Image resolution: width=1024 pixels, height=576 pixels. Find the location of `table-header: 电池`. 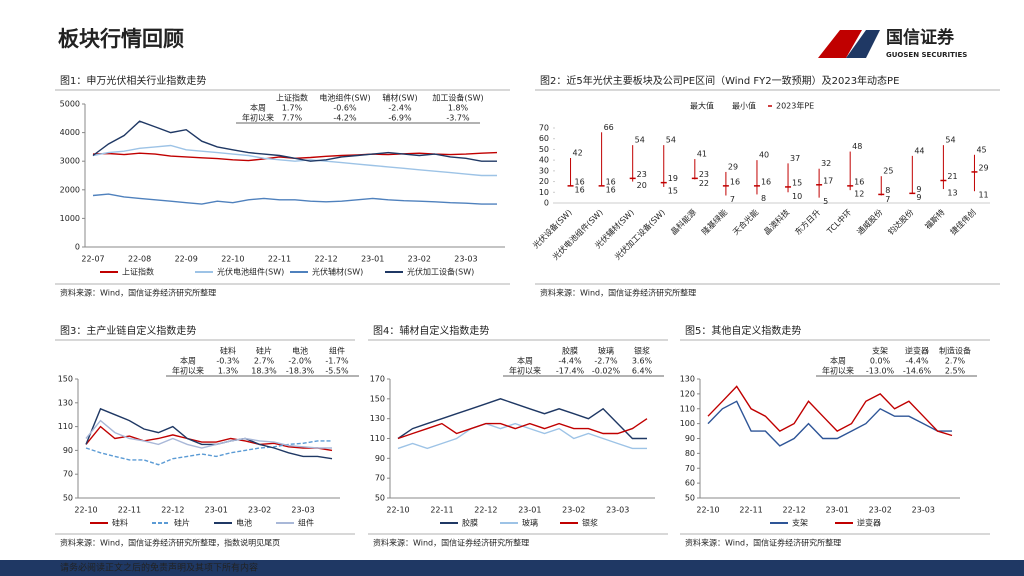

table-header: 电池 is located at coordinates (300, 351).